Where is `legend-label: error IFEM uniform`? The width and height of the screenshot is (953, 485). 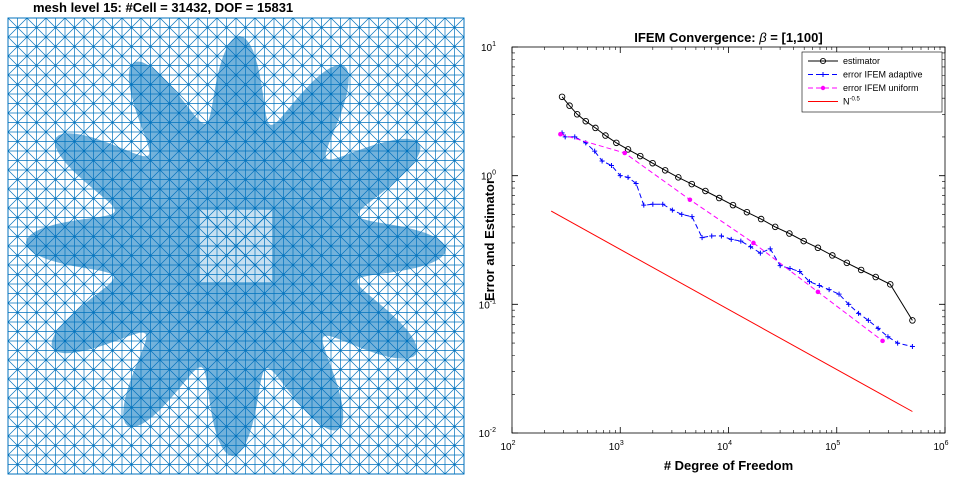
legend-label: error IFEM uniform is located at coordinates (881, 88).